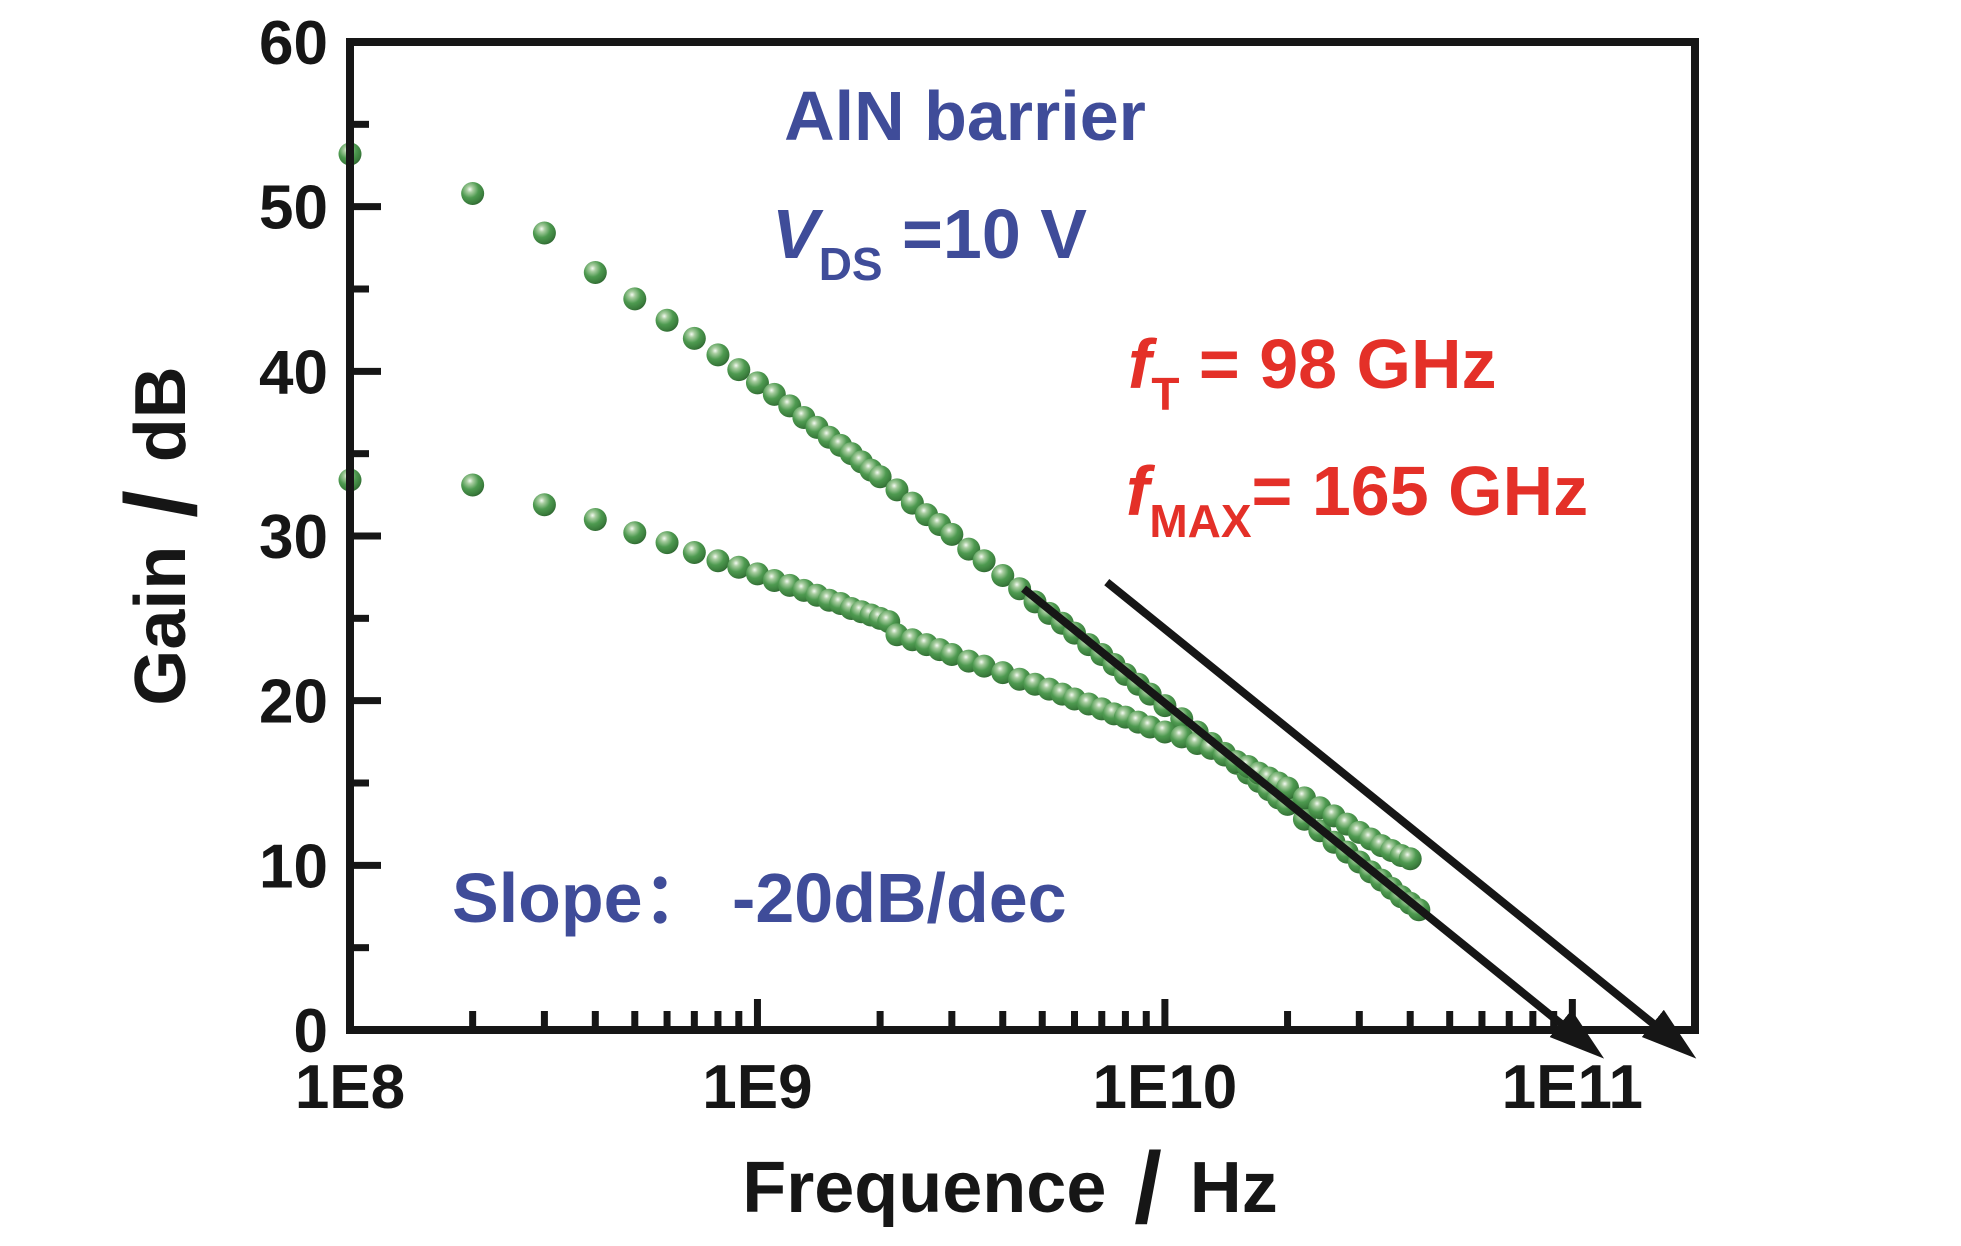 The width and height of the screenshot is (1961, 1246). What do you see at coordinates (1313, 822) in the screenshot?
I see `ft-arrow-line` at bounding box center [1313, 822].